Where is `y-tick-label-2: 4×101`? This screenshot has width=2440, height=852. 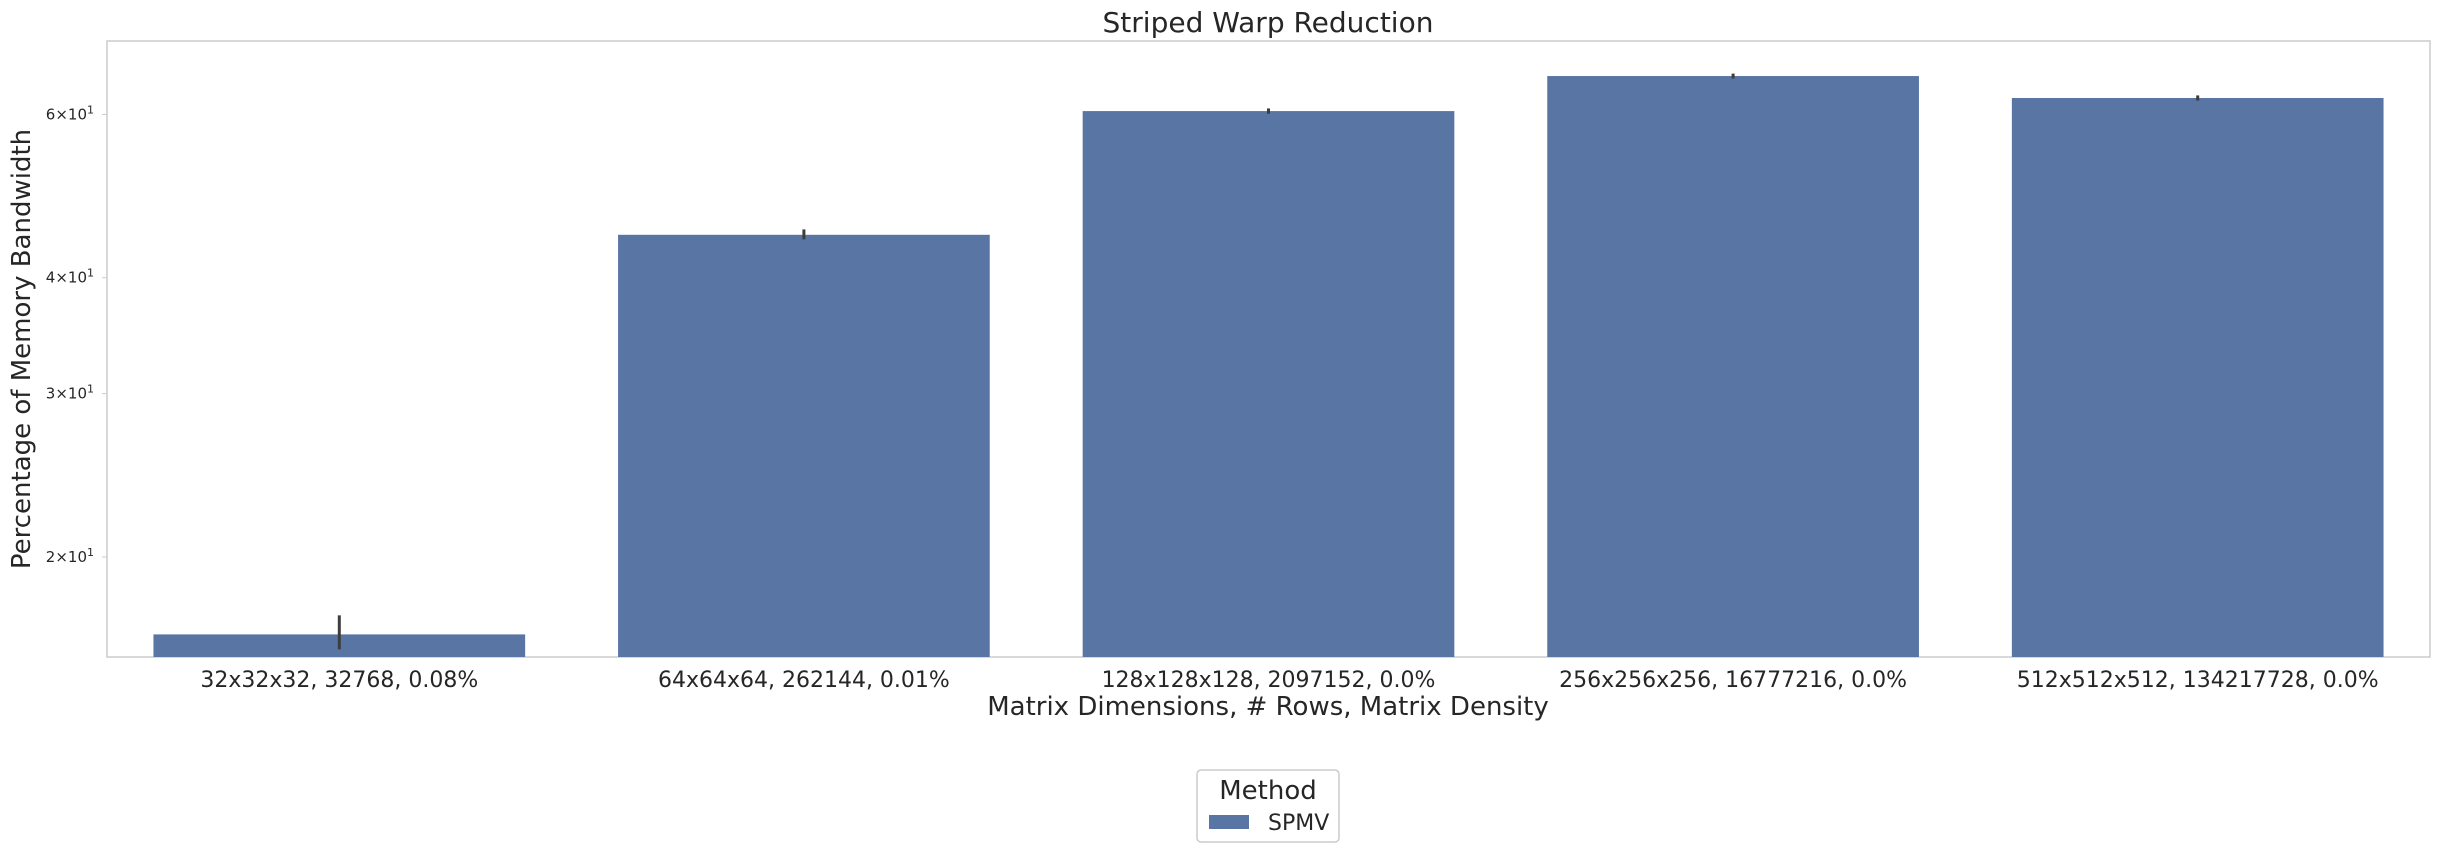
y-tick-label-2: 4×101 is located at coordinates (70, 277).